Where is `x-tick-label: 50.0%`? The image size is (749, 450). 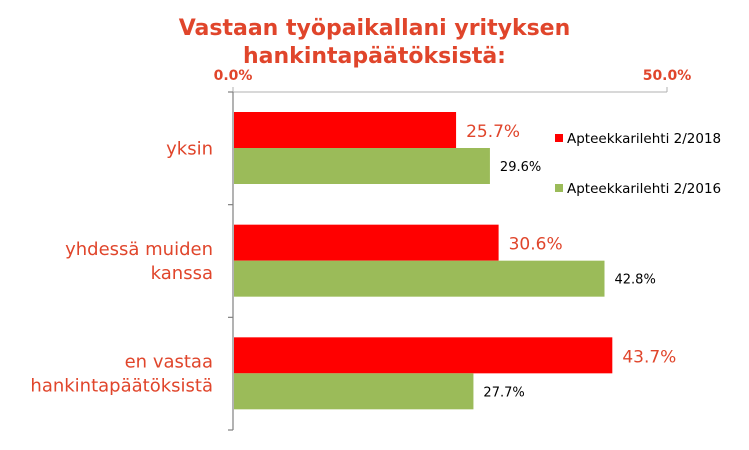 x-tick-label: 50.0% is located at coordinates (667, 76).